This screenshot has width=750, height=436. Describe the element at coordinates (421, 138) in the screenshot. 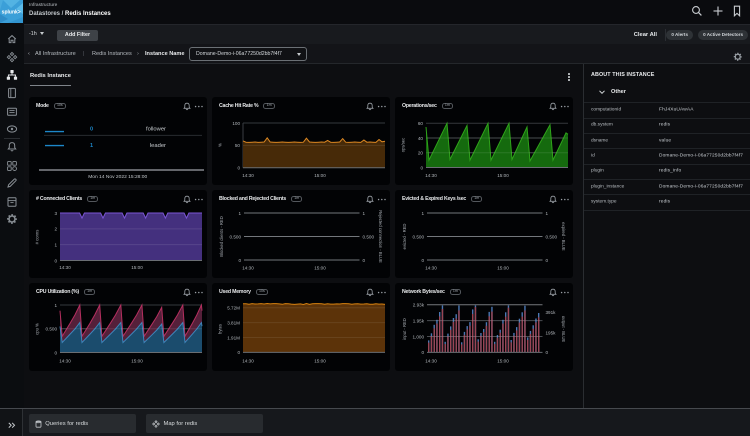

I see `svg-text: 40` at that location.